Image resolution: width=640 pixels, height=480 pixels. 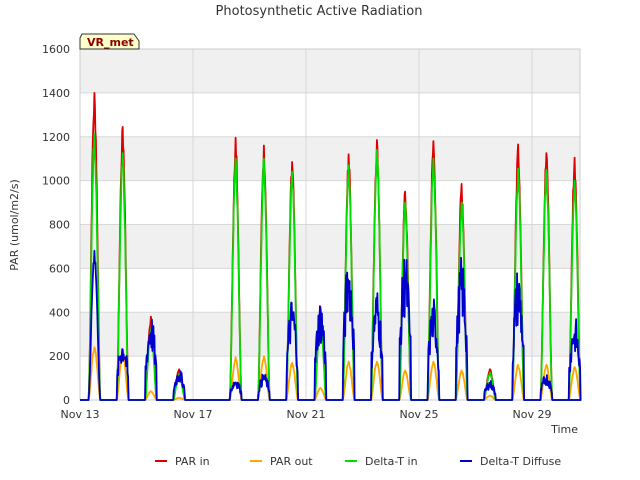 What do you see at coordinates (56, 49) in the screenshot?
I see `y-tick-label: 1600` at bounding box center [56, 49].